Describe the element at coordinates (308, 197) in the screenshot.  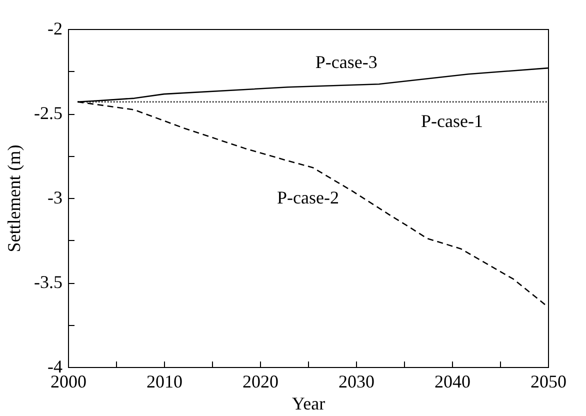
I see `series-label: P-case-2` at that location.